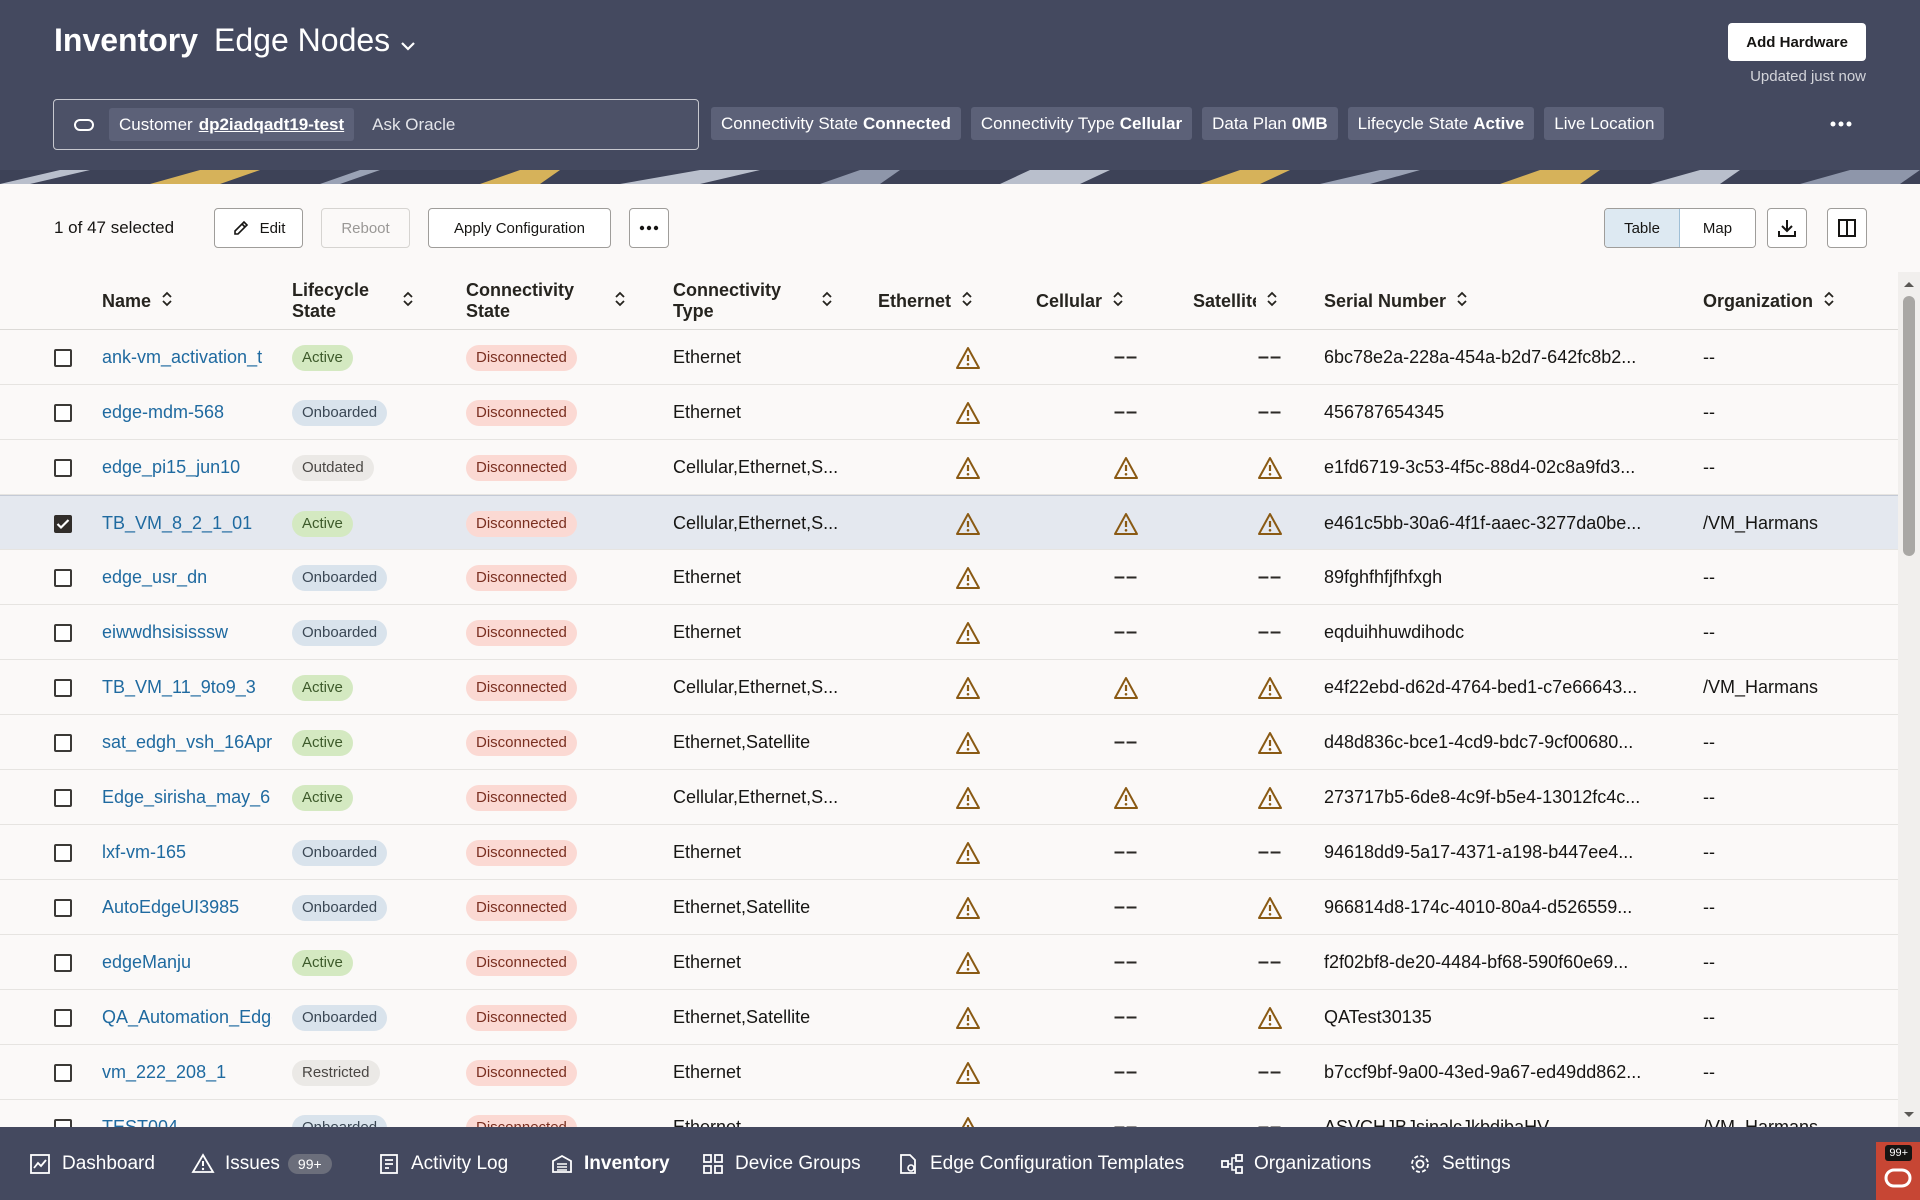 This screenshot has width=1920, height=1200. What do you see at coordinates (179, 687) in the screenshot?
I see `device-name-link: TB_VM_11_9to9_3` at bounding box center [179, 687].